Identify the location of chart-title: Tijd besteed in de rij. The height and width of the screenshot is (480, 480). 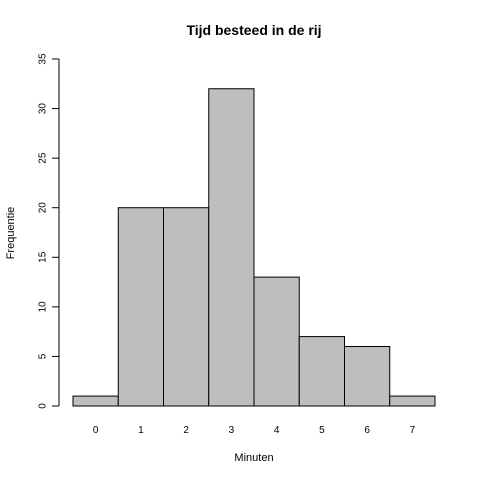
(253, 30).